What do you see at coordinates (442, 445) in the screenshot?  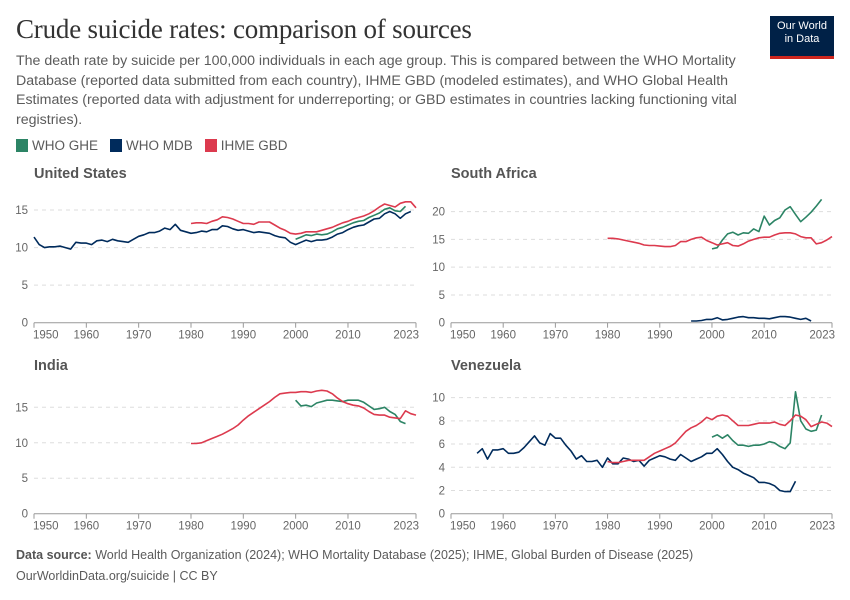 I see `y-tick-label: 6` at bounding box center [442, 445].